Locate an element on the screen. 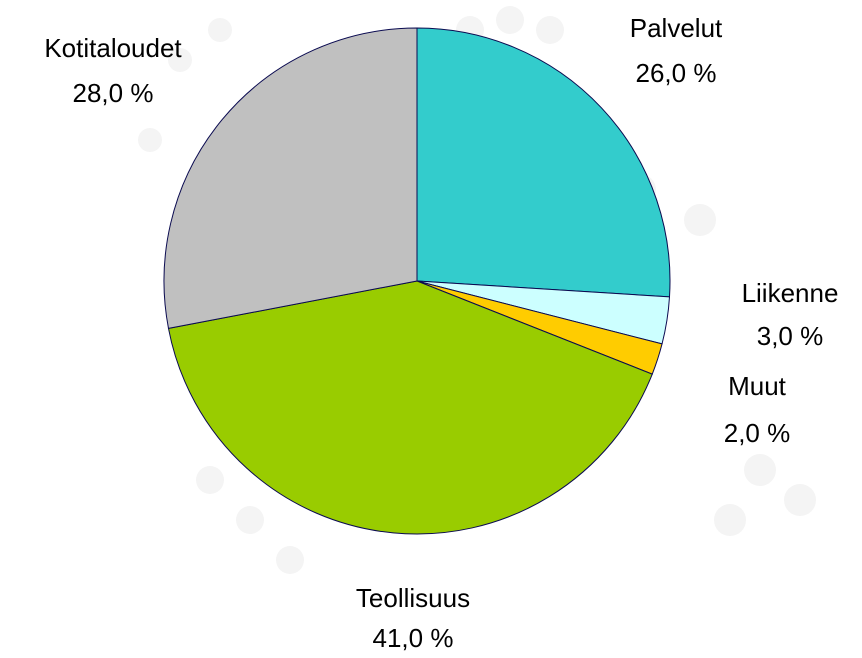 This screenshot has width=862, height=658. slice-value-label: 3,0 % is located at coordinates (790, 336).